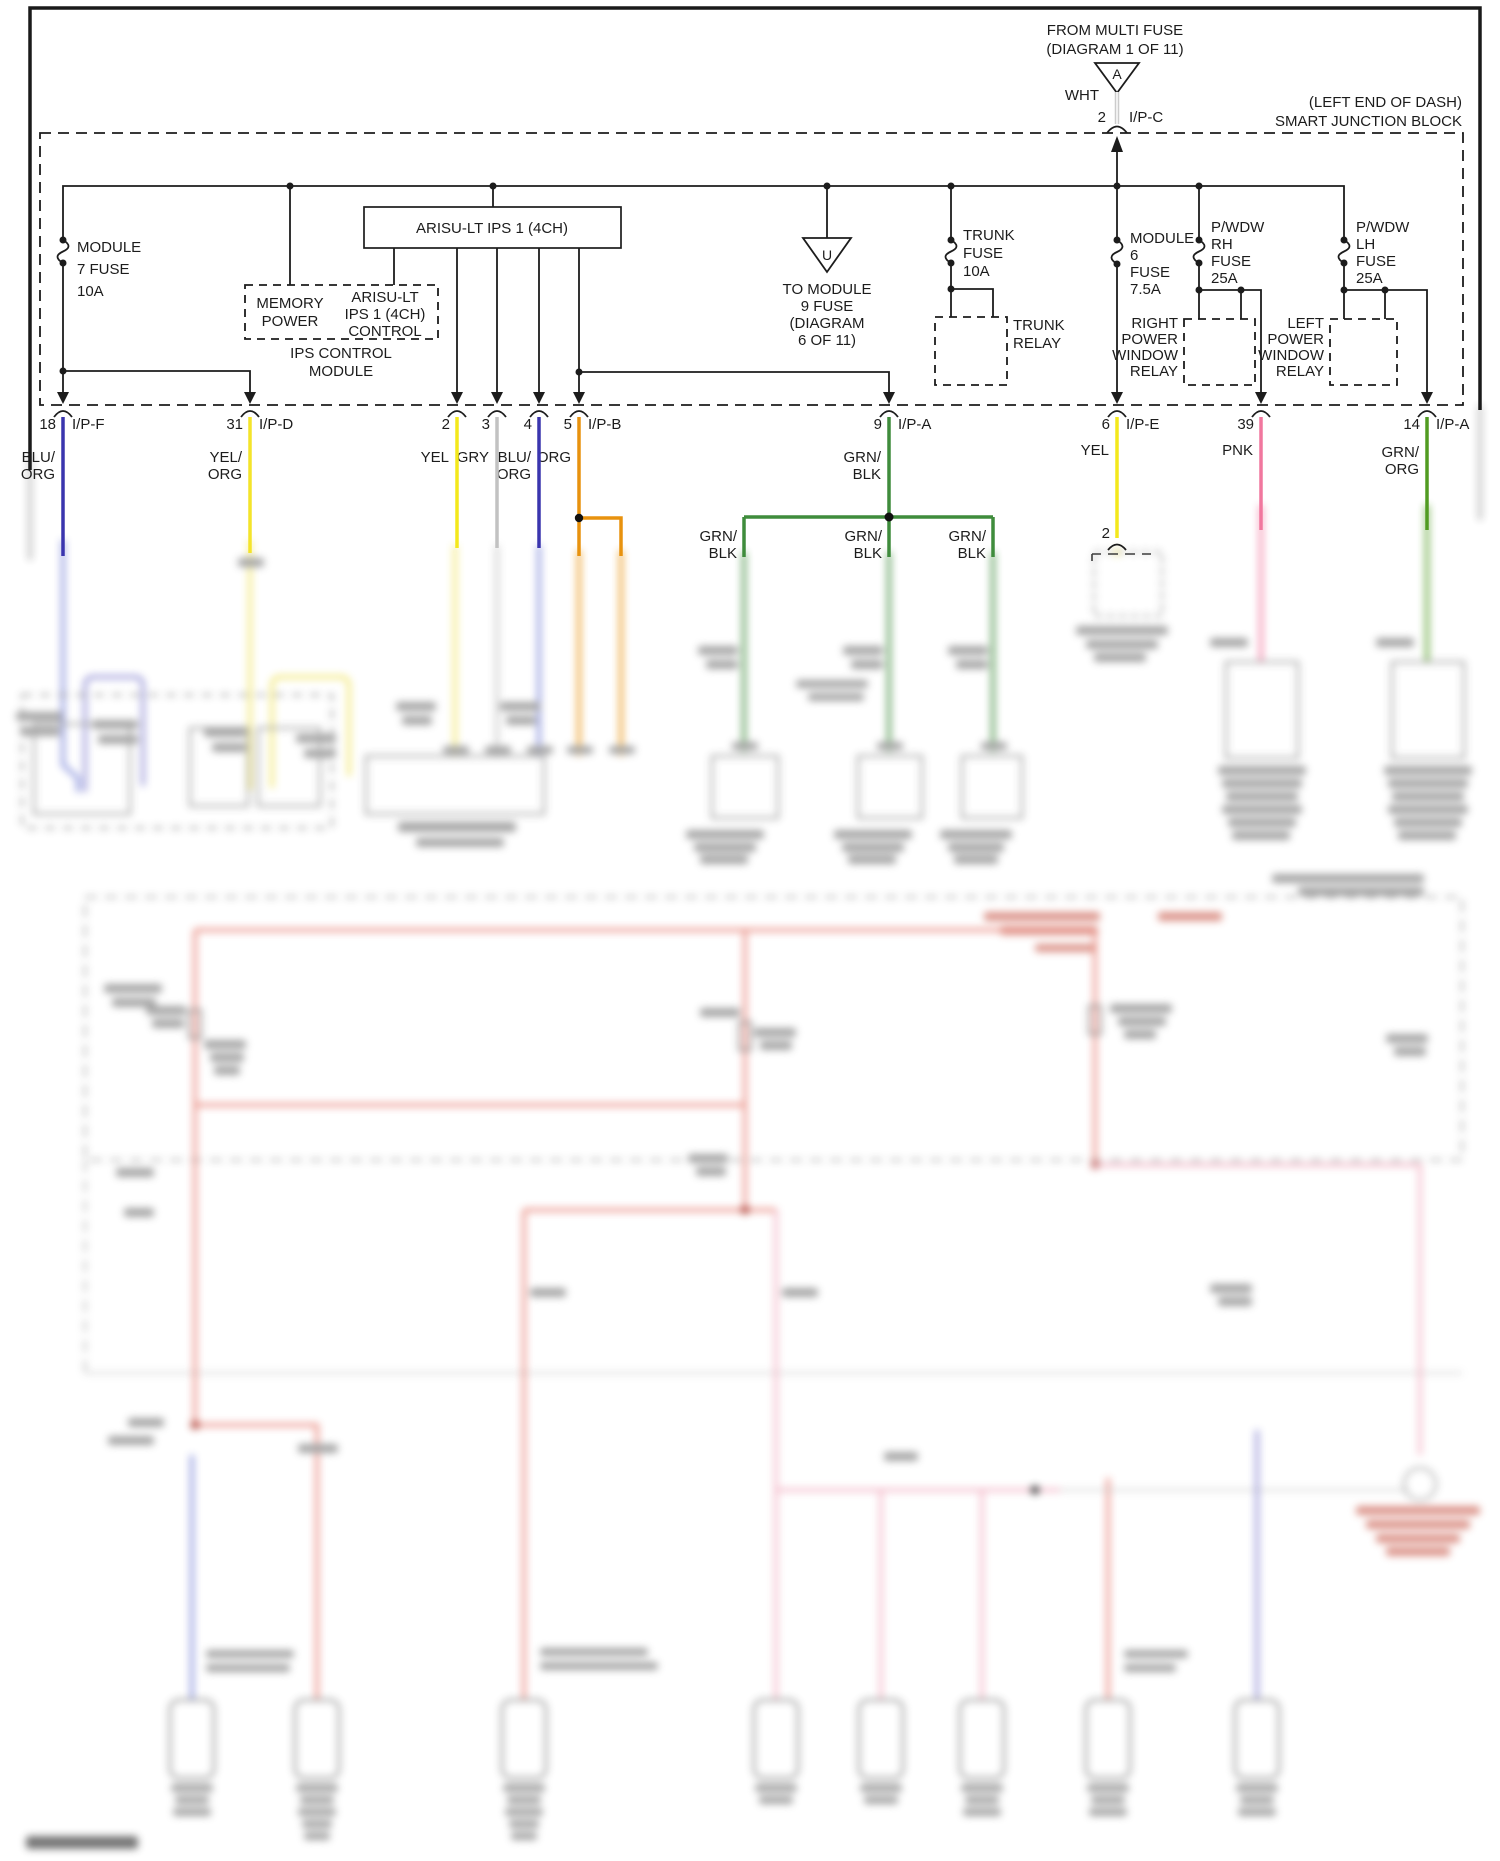 The height and width of the screenshot is (1861, 1500). Describe the element at coordinates (473, 457) in the screenshot. I see `color-3: GRY` at that location.